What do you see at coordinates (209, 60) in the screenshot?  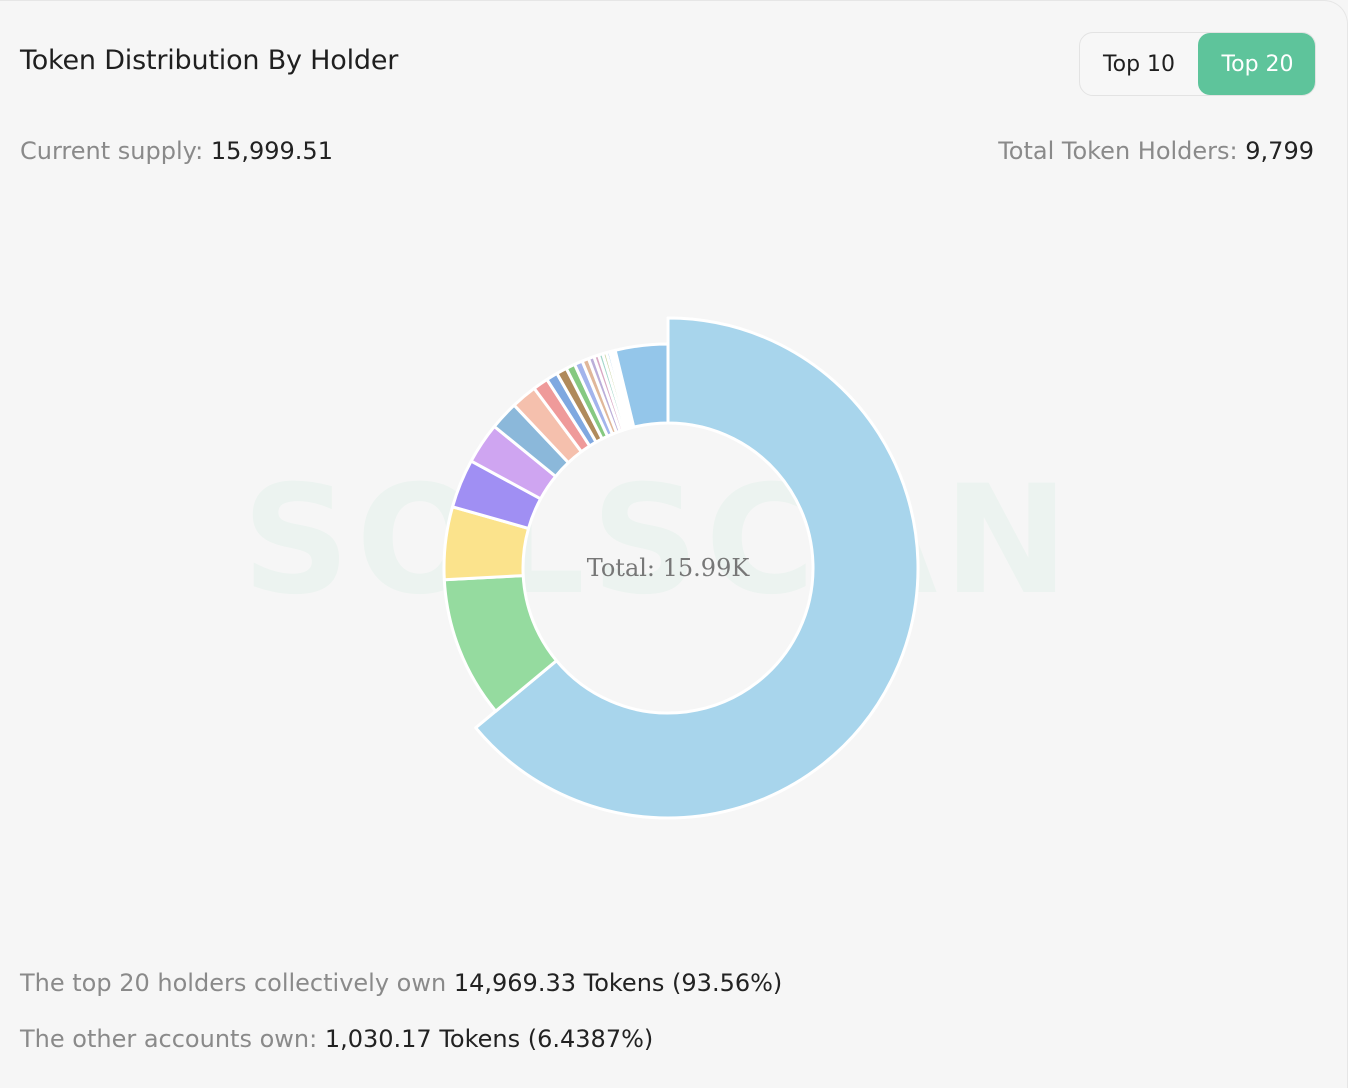 I see `card-title: Token Distribution By Holder` at bounding box center [209, 60].